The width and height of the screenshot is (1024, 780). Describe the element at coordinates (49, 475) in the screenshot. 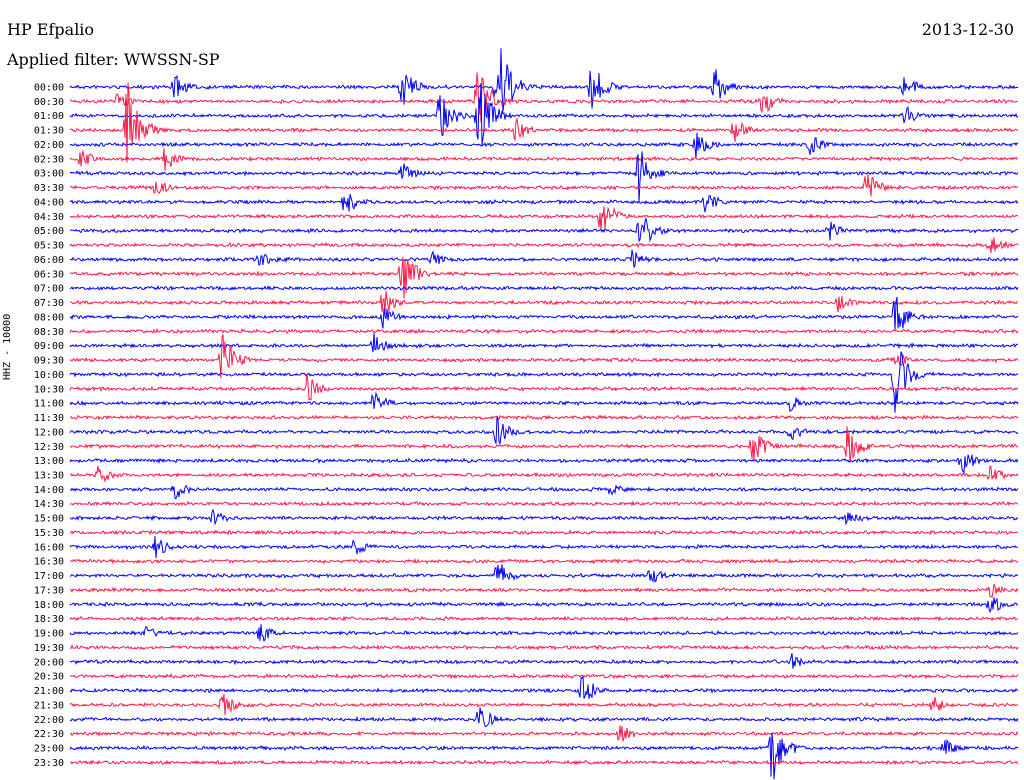

I see `row-time-label: 13:30` at that location.